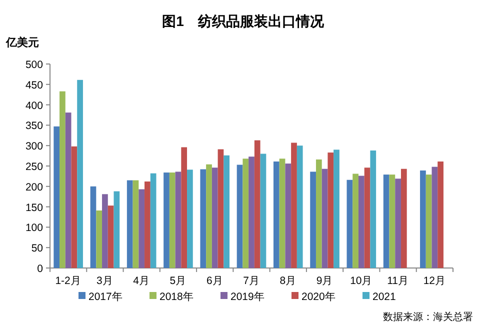 This screenshot has height=327, width=486. What do you see at coordinates (178, 281) in the screenshot?
I see `x-tick-label: 5月` at bounding box center [178, 281].